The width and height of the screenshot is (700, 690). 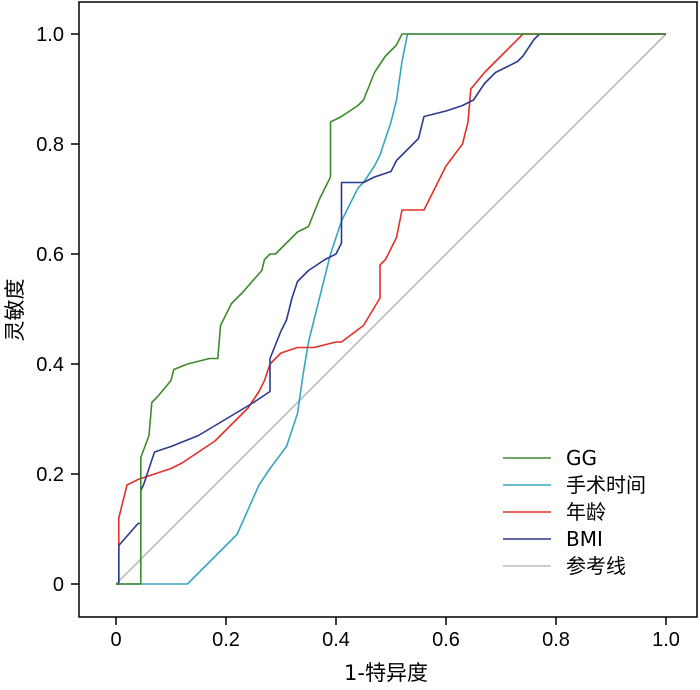 I want to click on legend-label: 参考线, so click(x=596, y=566).